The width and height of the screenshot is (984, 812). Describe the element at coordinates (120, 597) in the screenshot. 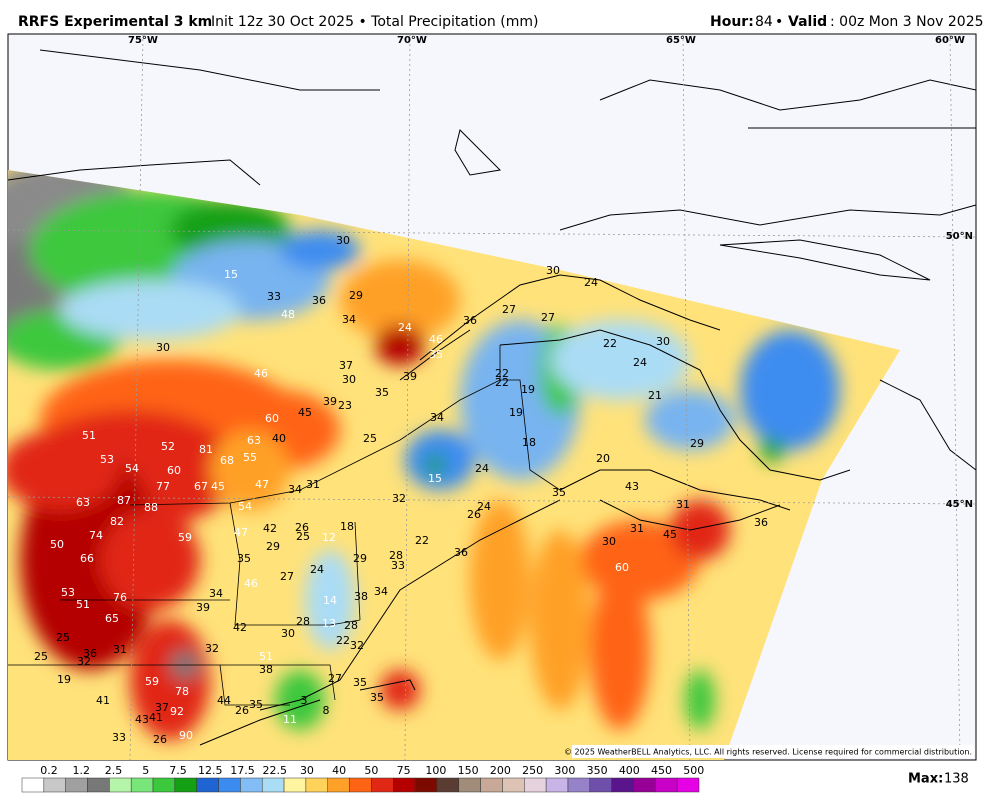

I see `precip-value: 76` at that location.